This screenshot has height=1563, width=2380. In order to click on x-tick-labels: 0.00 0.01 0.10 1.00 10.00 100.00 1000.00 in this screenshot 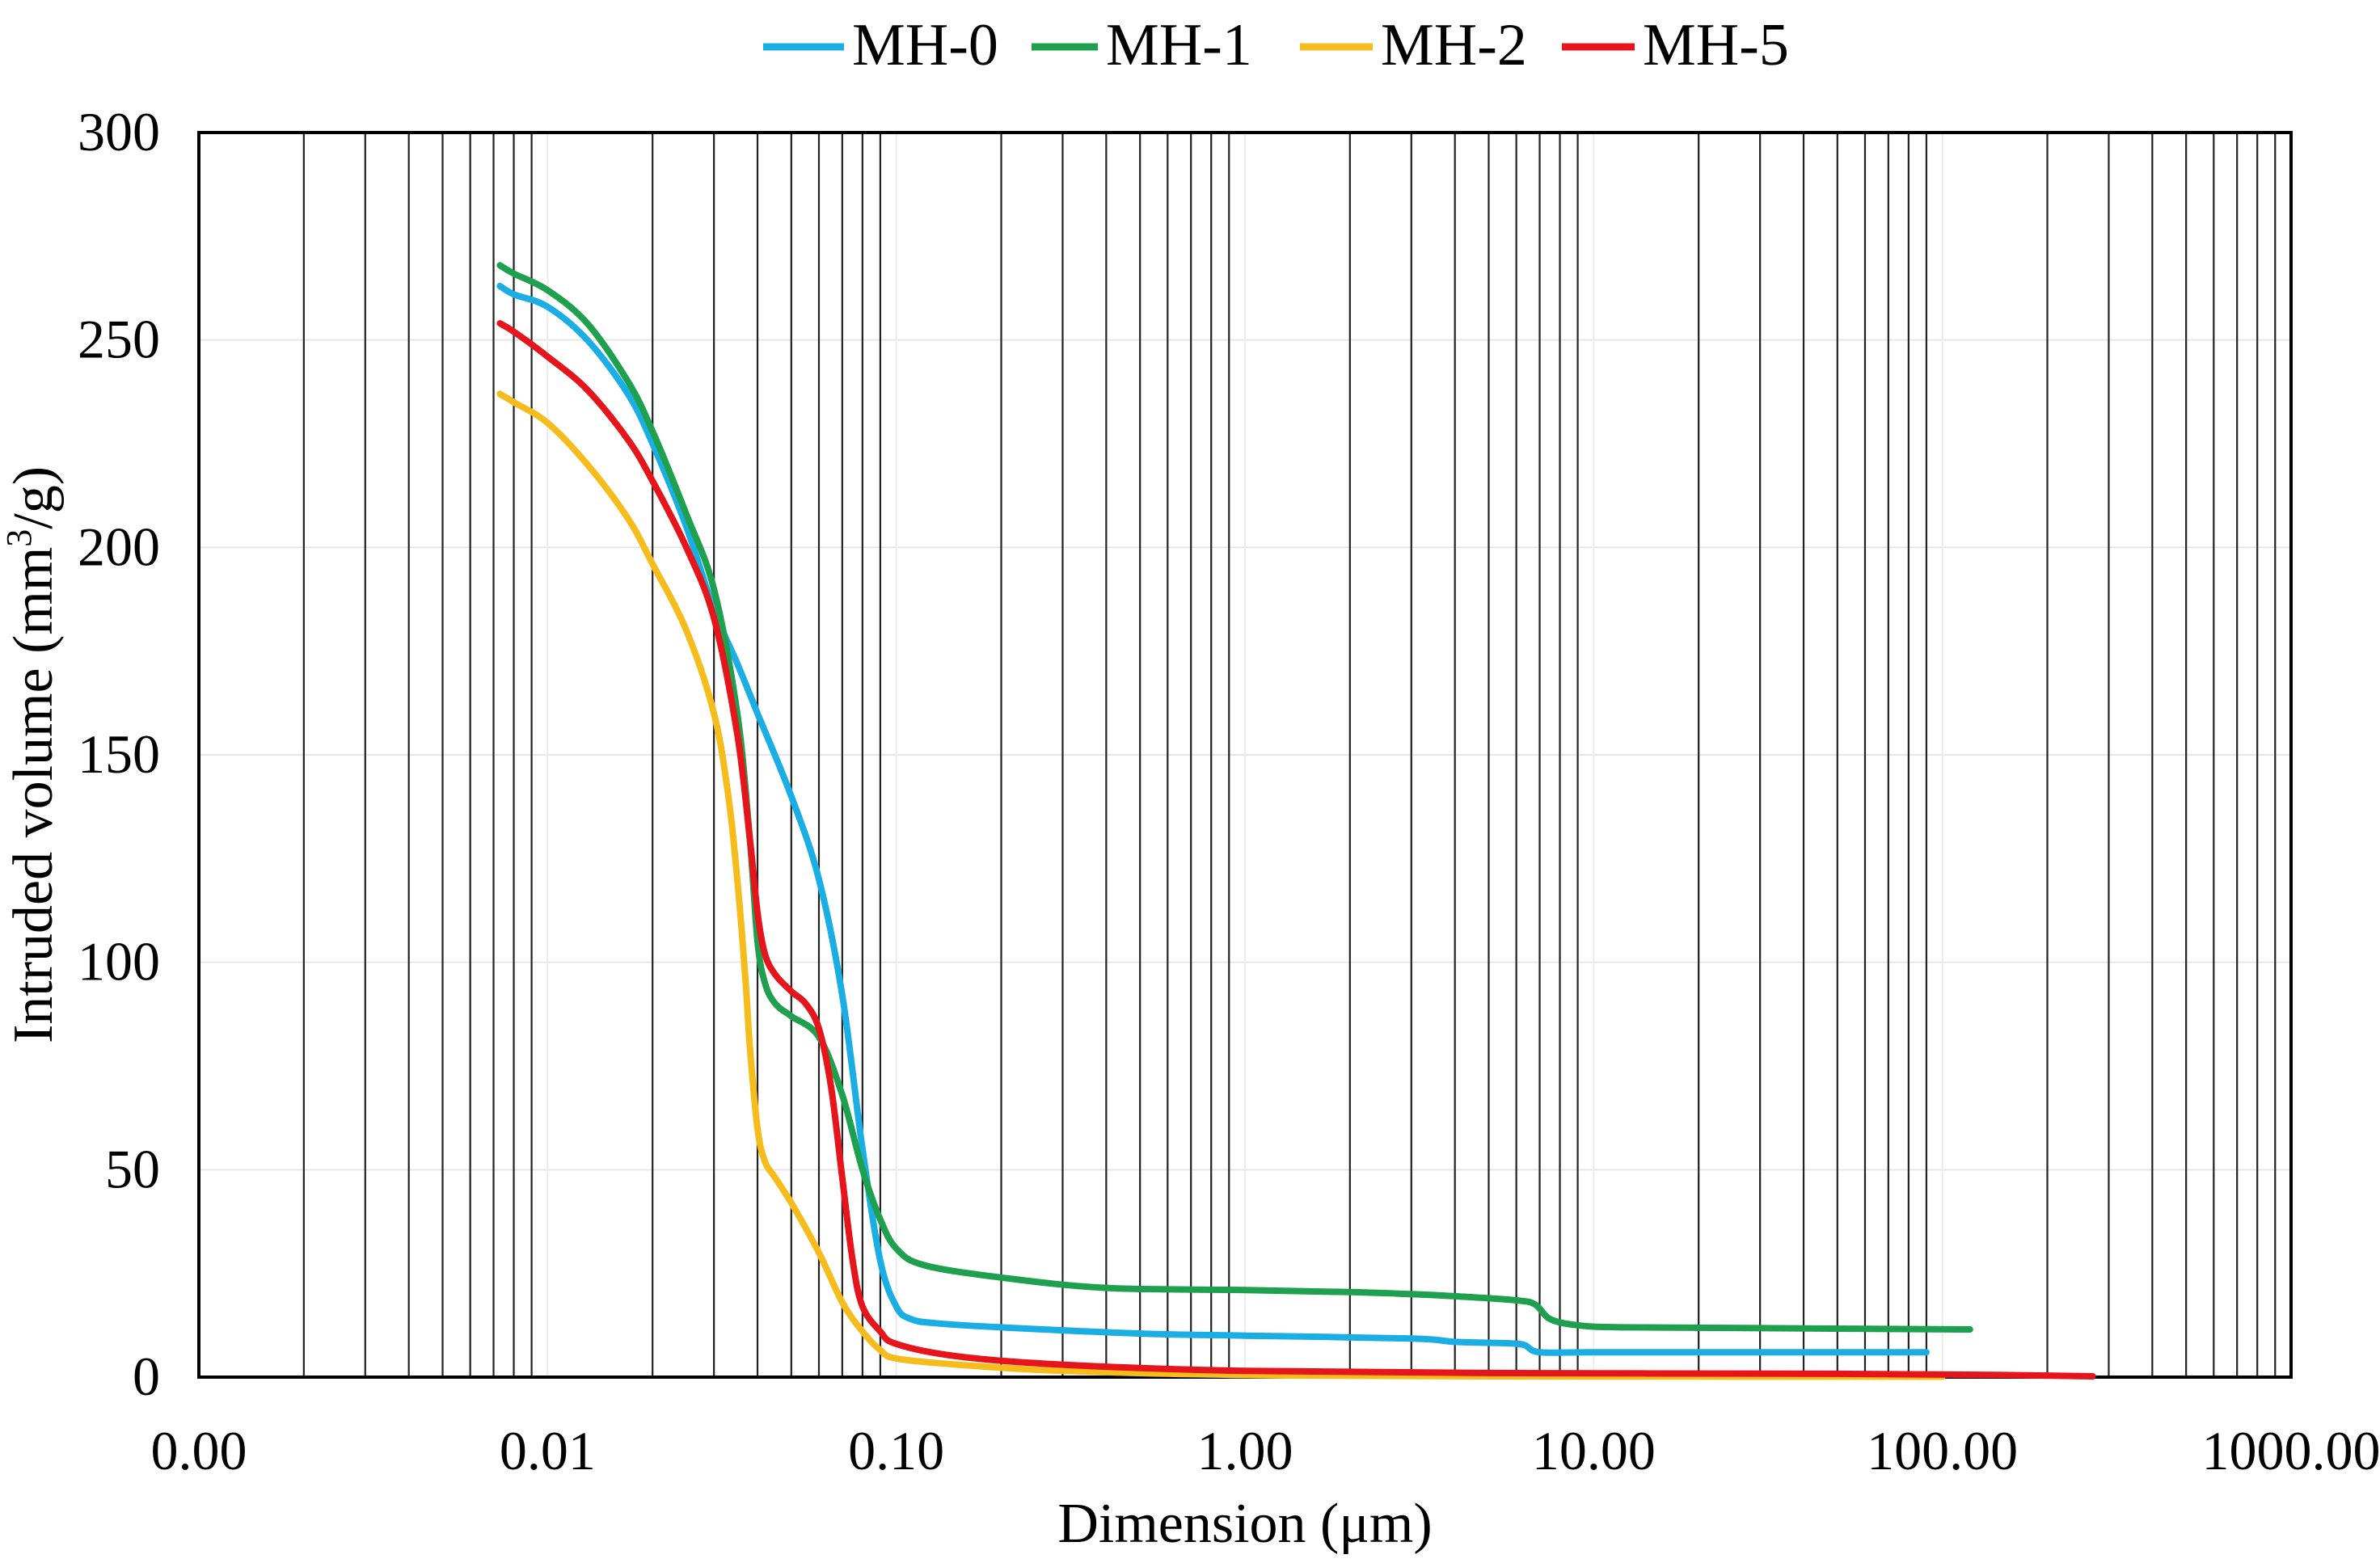, I will do `click(1265, 1450)`.